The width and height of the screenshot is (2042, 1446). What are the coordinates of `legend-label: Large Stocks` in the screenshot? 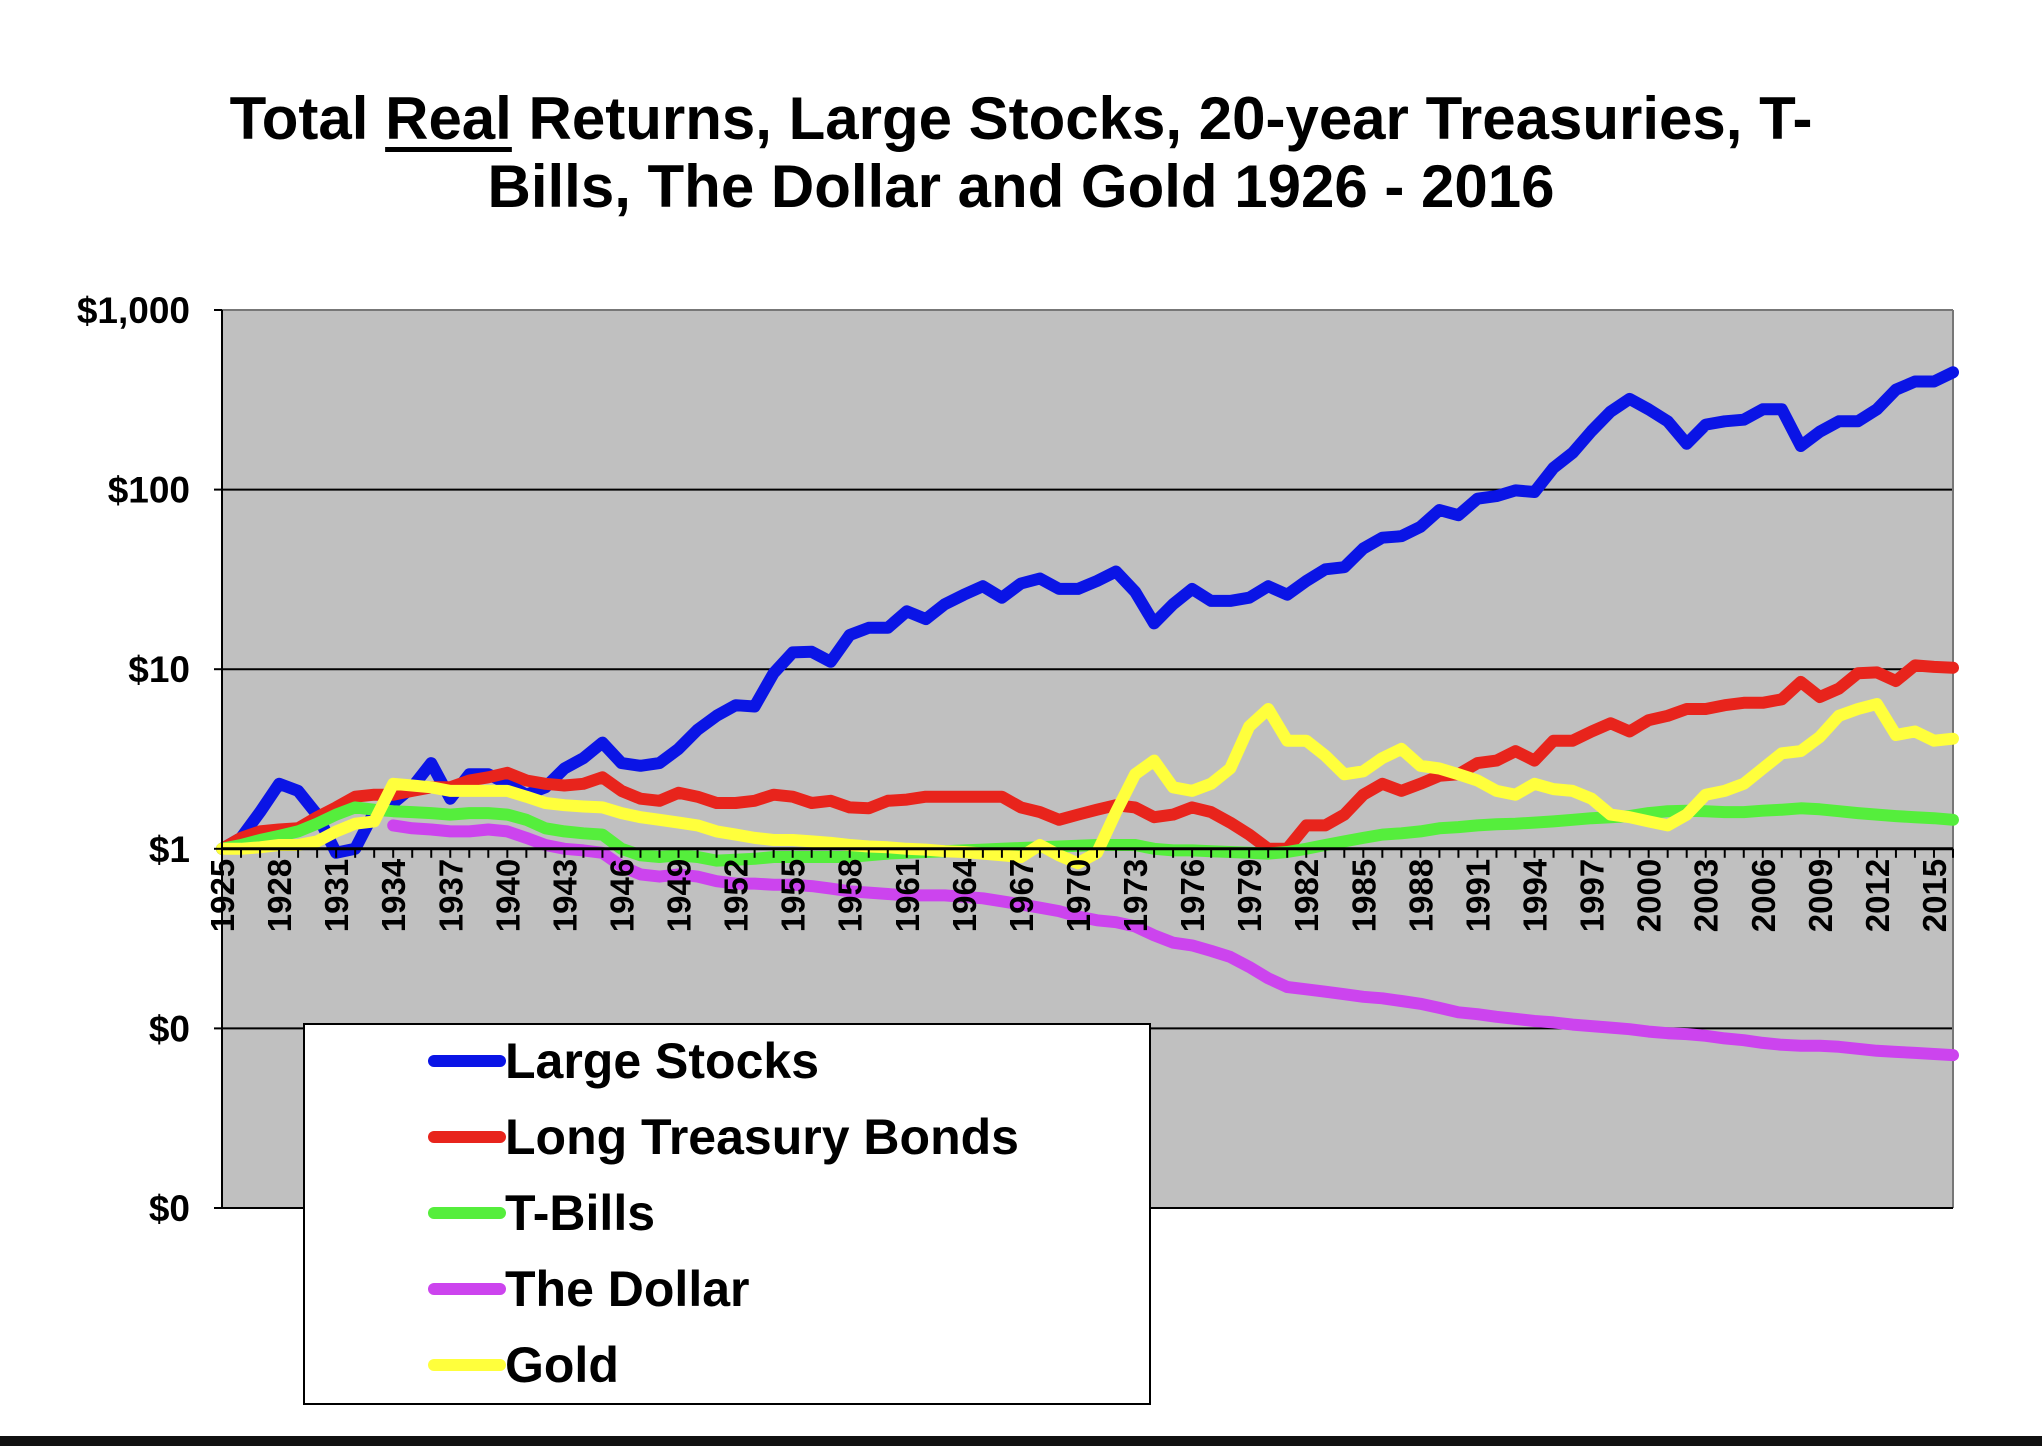 It's located at (662, 1061).